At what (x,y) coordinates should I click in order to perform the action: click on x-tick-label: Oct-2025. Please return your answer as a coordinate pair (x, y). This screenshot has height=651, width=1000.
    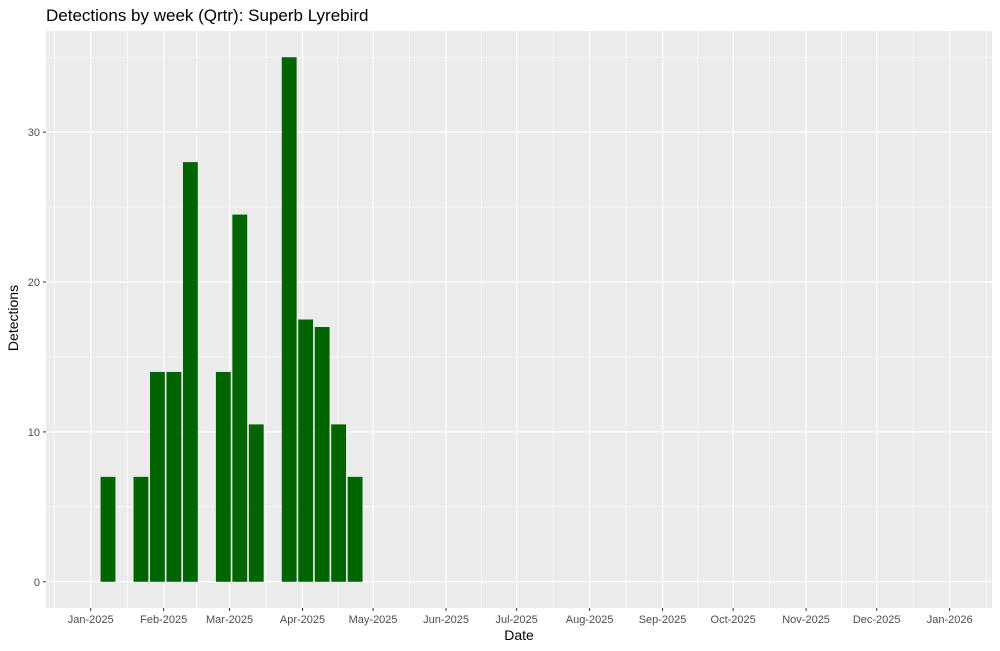
    Looking at the image, I should click on (733, 620).